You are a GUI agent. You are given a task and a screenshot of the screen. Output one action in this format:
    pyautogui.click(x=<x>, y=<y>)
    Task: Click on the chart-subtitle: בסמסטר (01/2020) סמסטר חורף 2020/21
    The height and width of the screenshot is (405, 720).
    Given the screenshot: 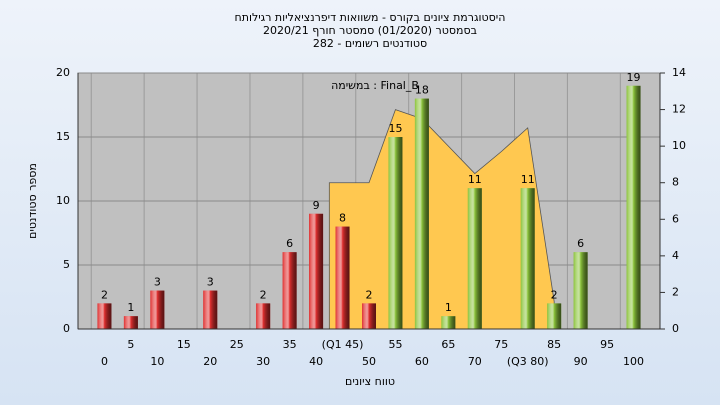 What is the action you would take?
    pyautogui.click(x=370, y=30)
    